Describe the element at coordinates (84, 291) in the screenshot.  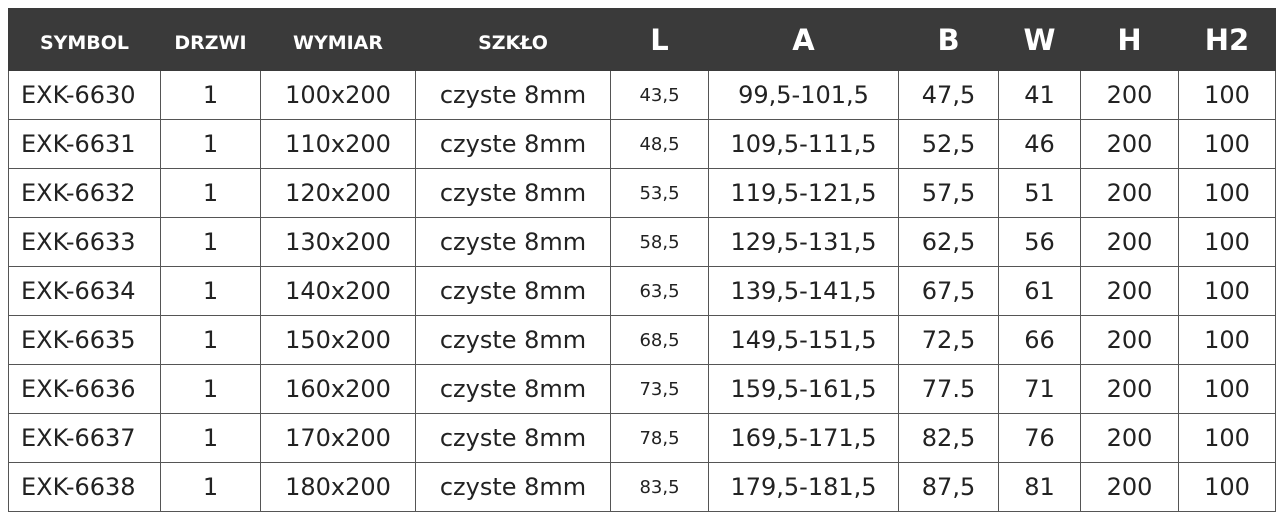
I see `table-cell: EXK-6634` at that location.